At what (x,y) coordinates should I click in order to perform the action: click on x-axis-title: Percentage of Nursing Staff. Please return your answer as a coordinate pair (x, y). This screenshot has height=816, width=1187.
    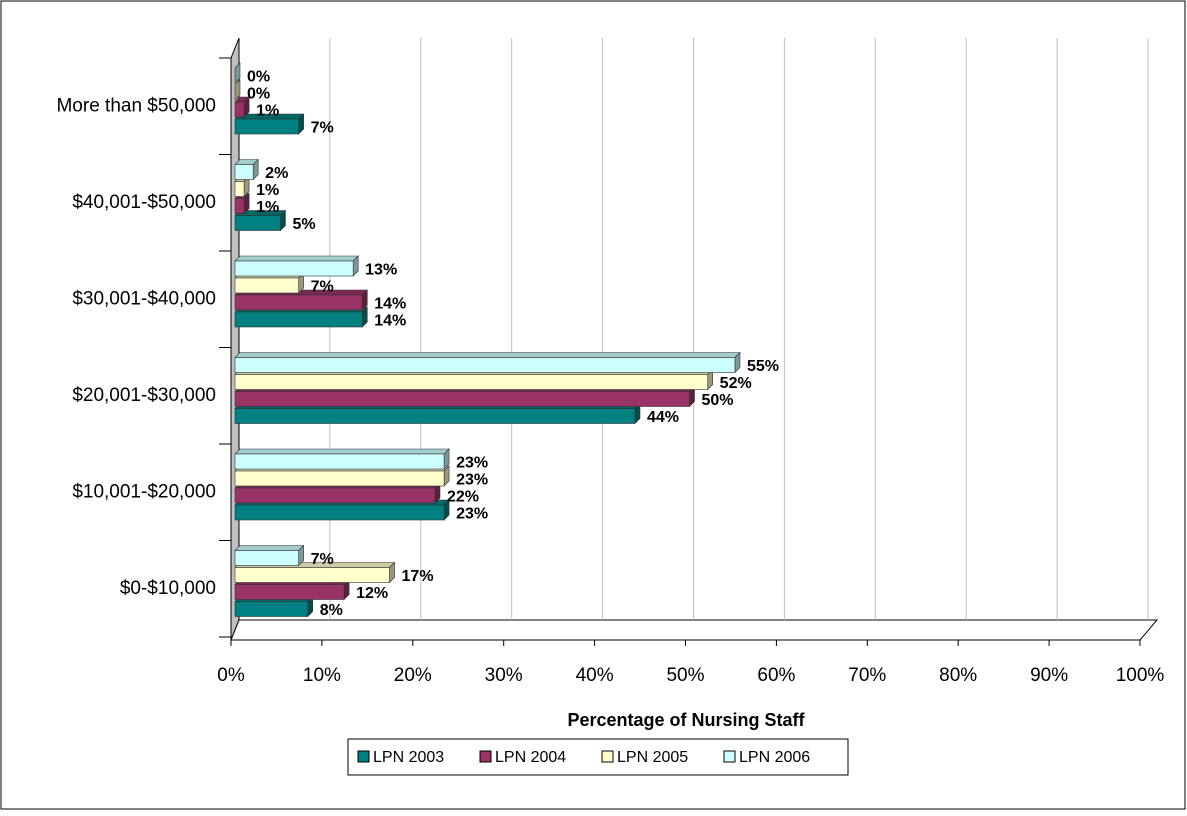
    Looking at the image, I should click on (686, 720).